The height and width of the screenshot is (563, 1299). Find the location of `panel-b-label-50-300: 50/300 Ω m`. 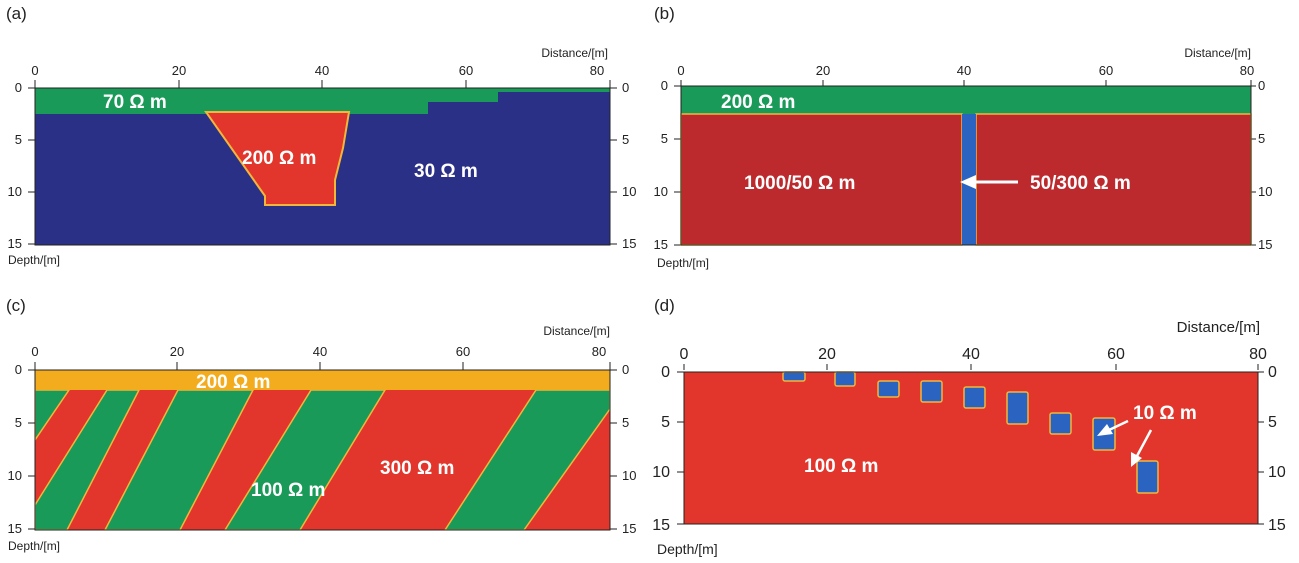

panel-b-label-50-300: 50/300 Ω m is located at coordinates (1080, 183).